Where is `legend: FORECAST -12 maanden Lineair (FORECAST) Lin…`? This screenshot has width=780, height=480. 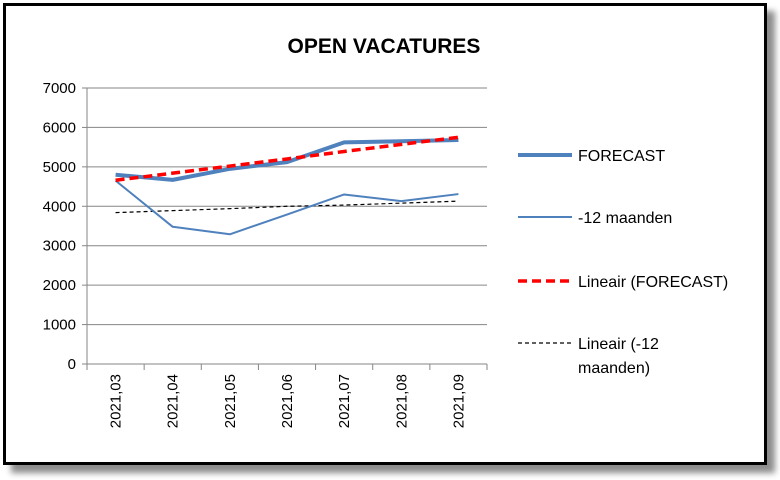 legend: FORECAST -12 maanden Lineair (FORECAST) Lin… is located at coordinates (623, 262).